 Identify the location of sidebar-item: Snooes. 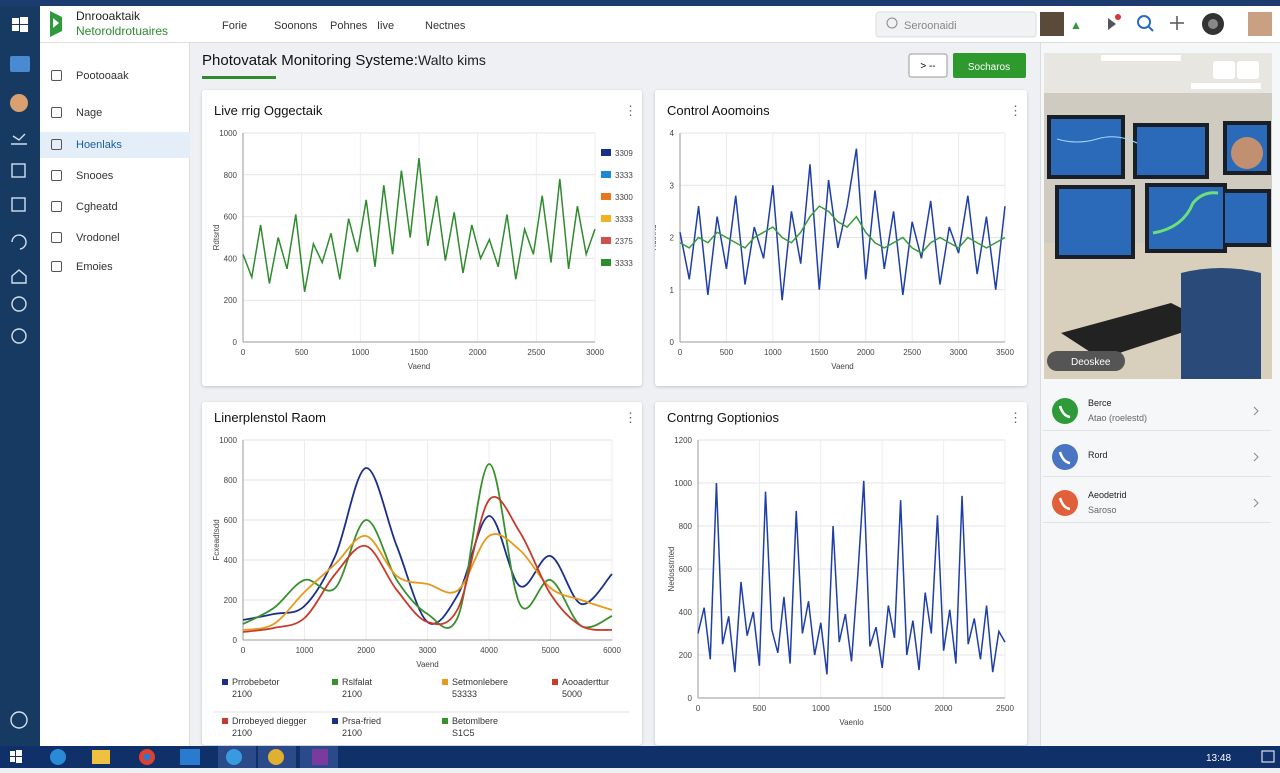
(115, 176).